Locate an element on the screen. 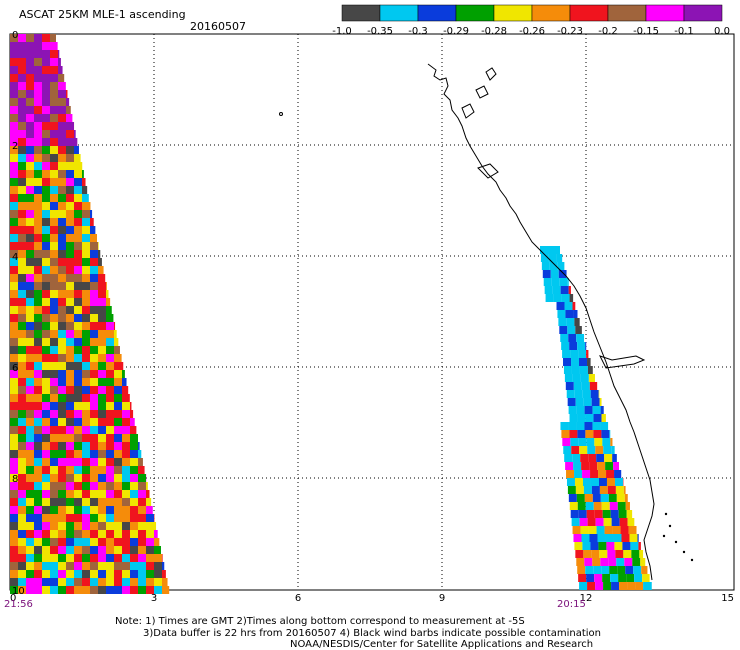  x-tick-label: 0 is located at coordinates (13, 598).